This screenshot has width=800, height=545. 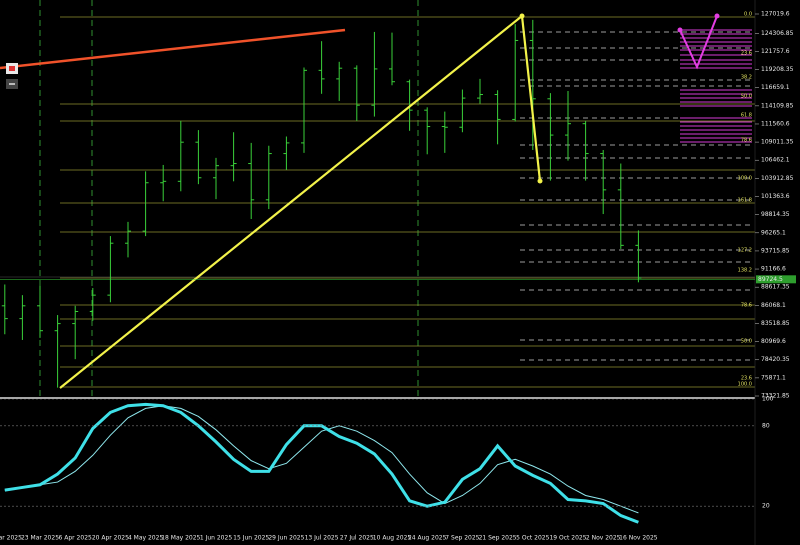 I want to click on y-tick-label: 93715.85, so click(x=775, y=250).